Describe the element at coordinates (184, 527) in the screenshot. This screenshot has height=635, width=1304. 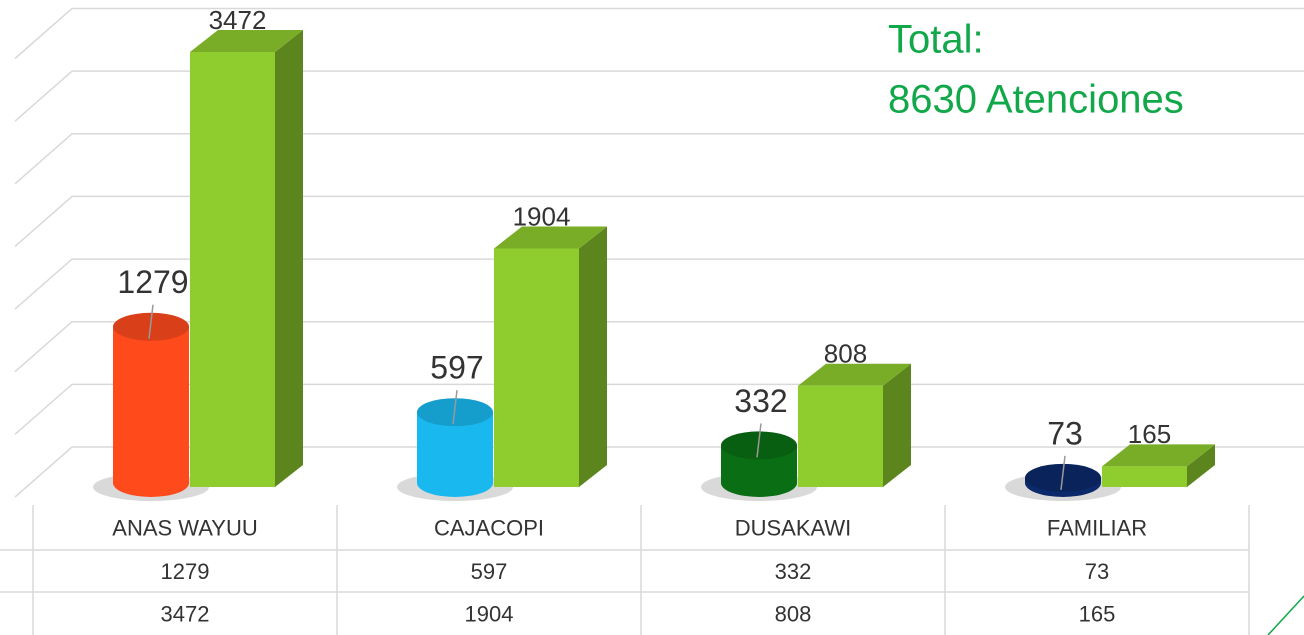
I see `category-label: ANAS WAYUU` at that location.